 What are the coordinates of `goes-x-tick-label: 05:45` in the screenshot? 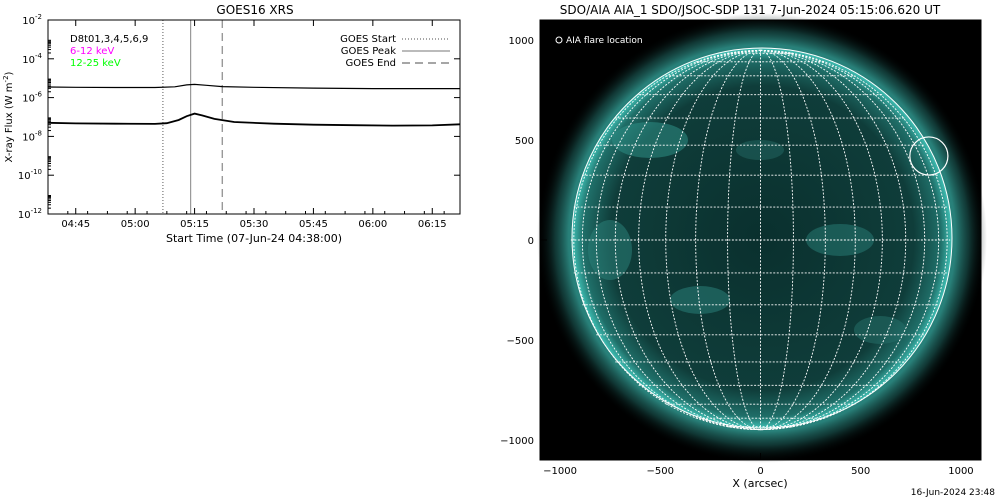 It's located at (313, 224).